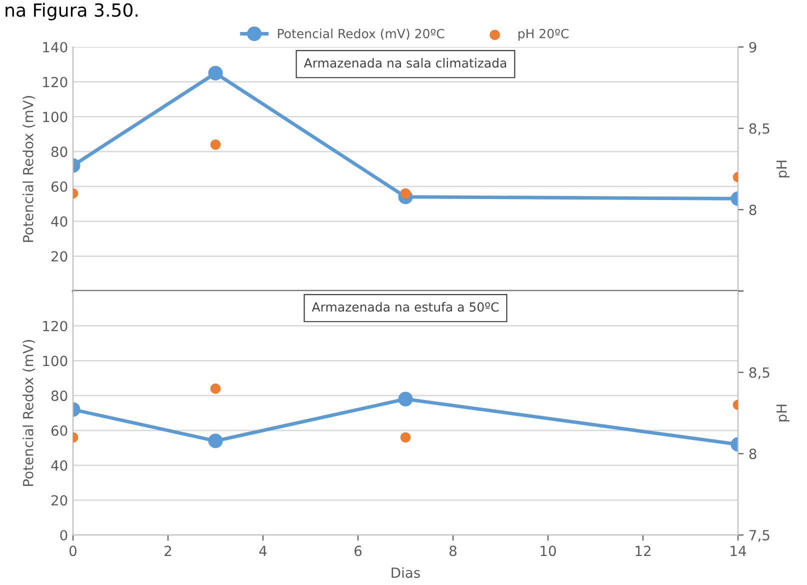 This screenshot has height=585, width=807. Describe the element at coordinates (760, 536) in the screenshot. I see `y2-tick-label: 7,5` at that location.